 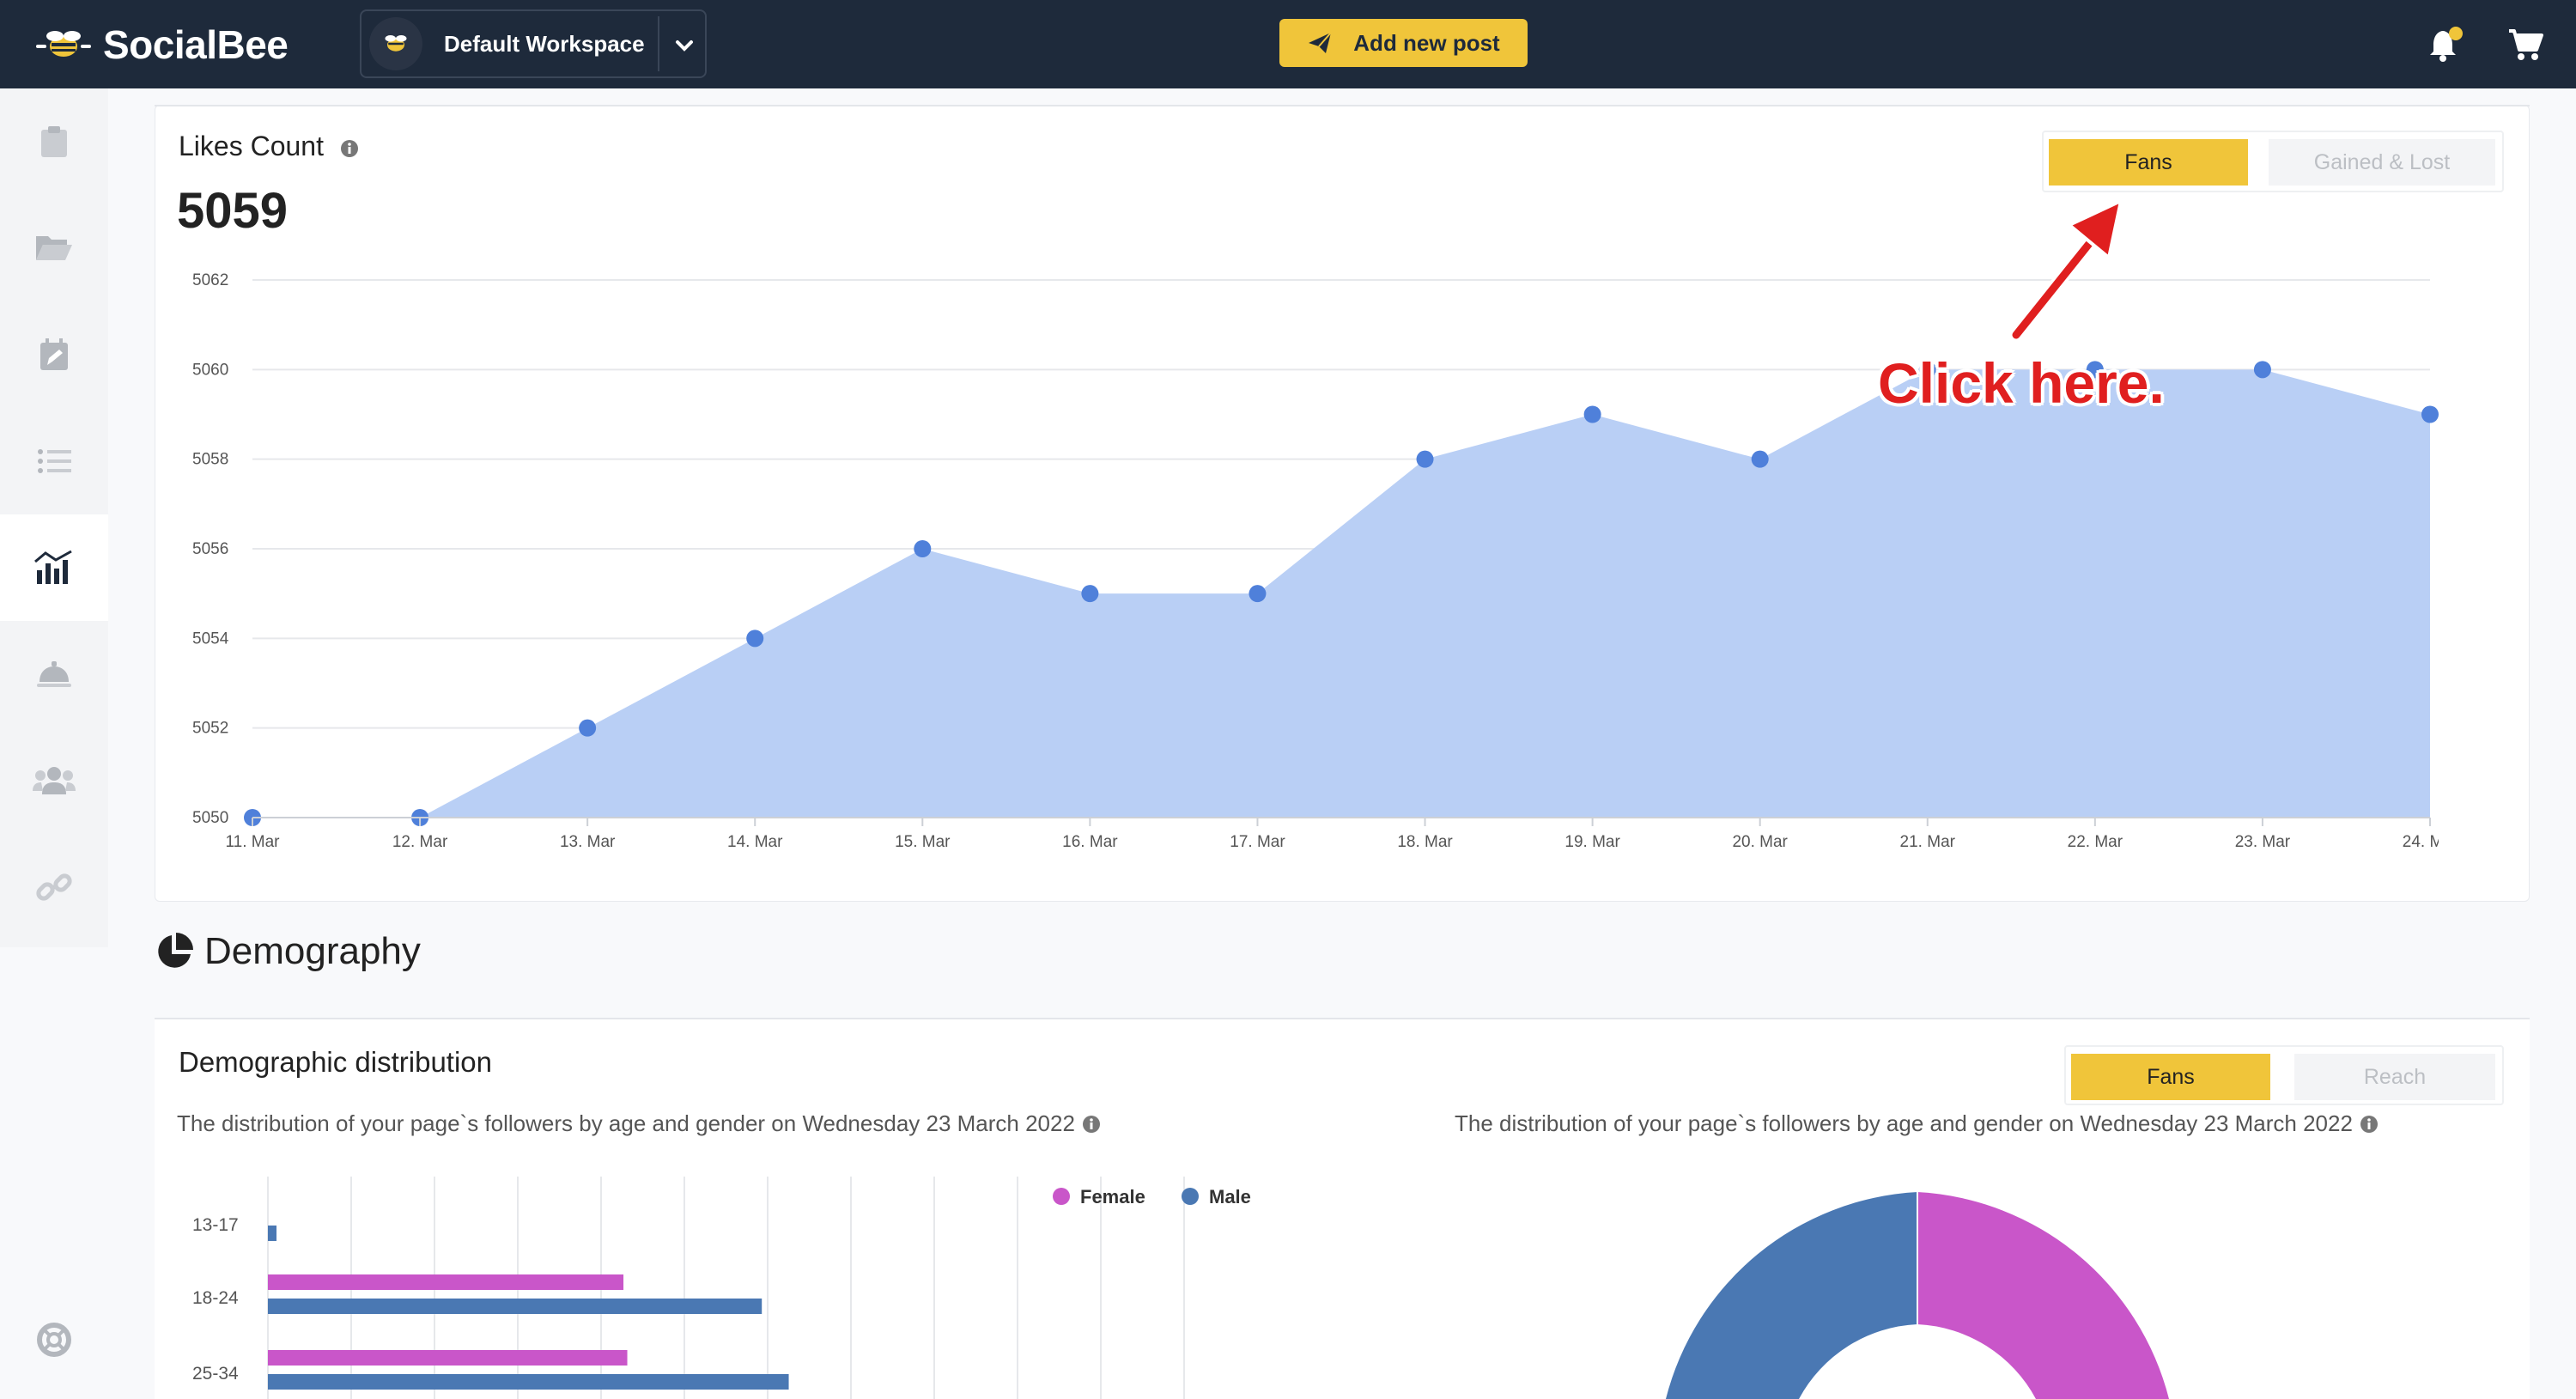 I want to click on users-icon, so click(x=55, y=780).